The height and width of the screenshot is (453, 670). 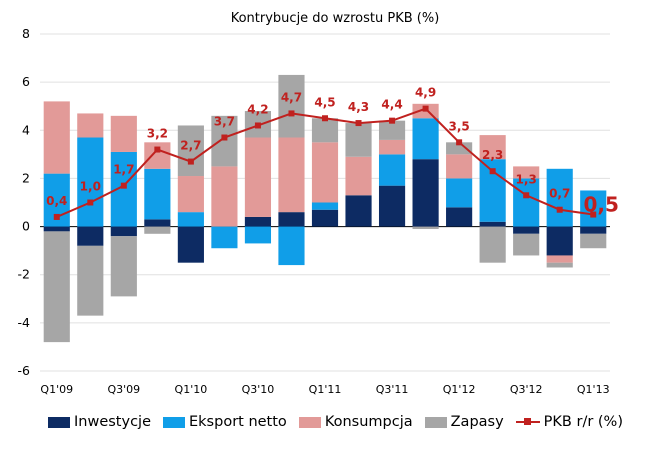 I want to click on legend-label: Eksport netto, so click(x=238, y=422).